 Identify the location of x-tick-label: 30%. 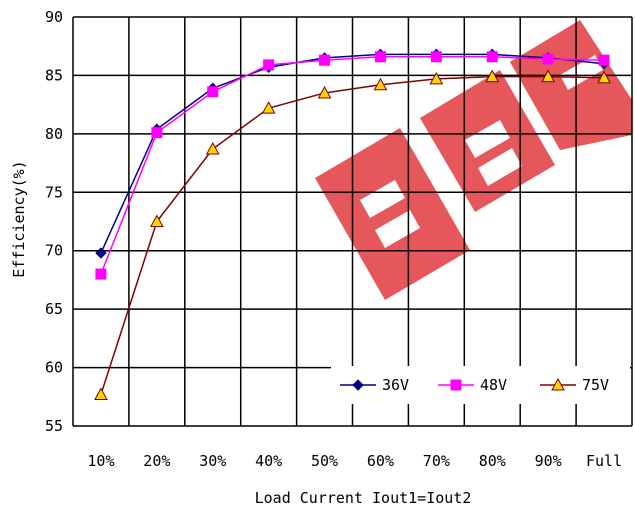
(212, 461).